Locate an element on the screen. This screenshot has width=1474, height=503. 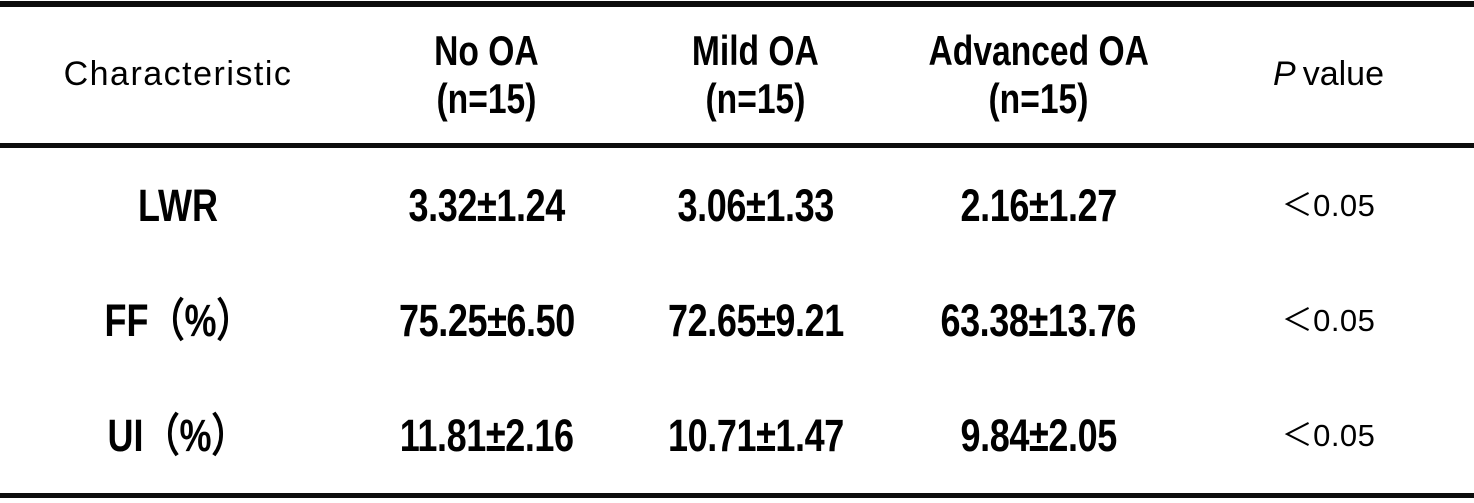
cell-lwr-advanced-oa-text: 2.16±1.27 is located at coordinates (1038, 205).